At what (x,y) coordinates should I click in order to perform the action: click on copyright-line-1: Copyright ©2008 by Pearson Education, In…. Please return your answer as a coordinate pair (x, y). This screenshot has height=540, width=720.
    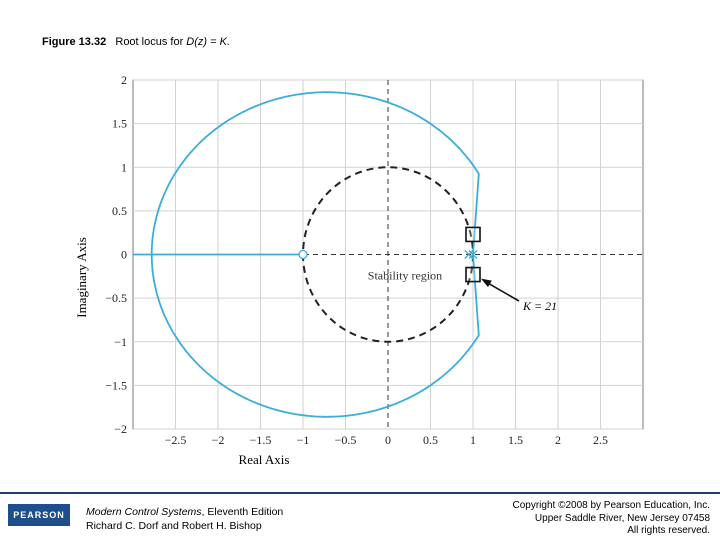
    Looking at the image, I should click on (611, 505).